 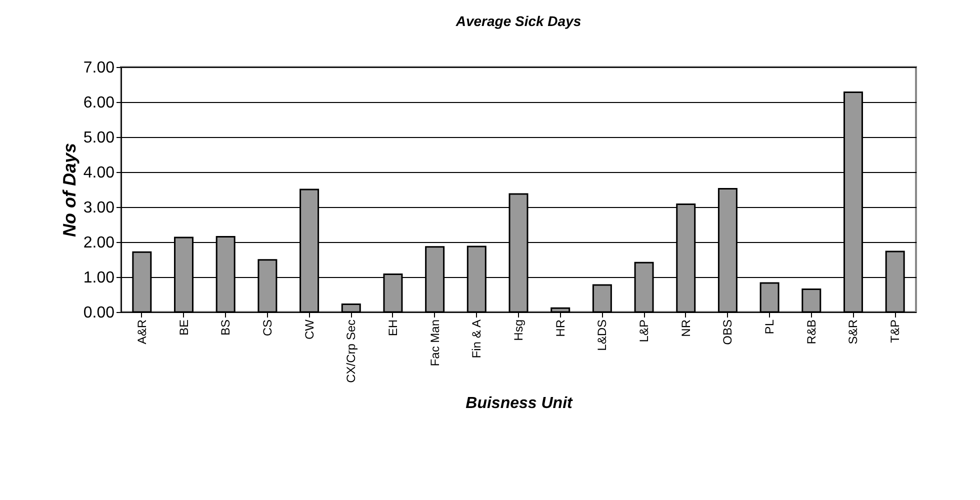 I want to click on x-axis-title: Buisness Unit, so click(x=520, y=403).